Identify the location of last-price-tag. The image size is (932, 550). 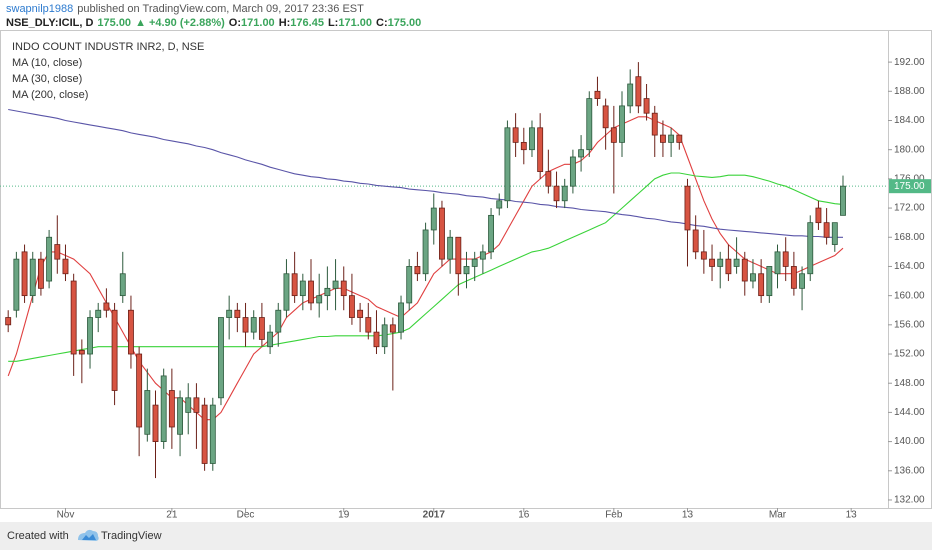
(910, 186).